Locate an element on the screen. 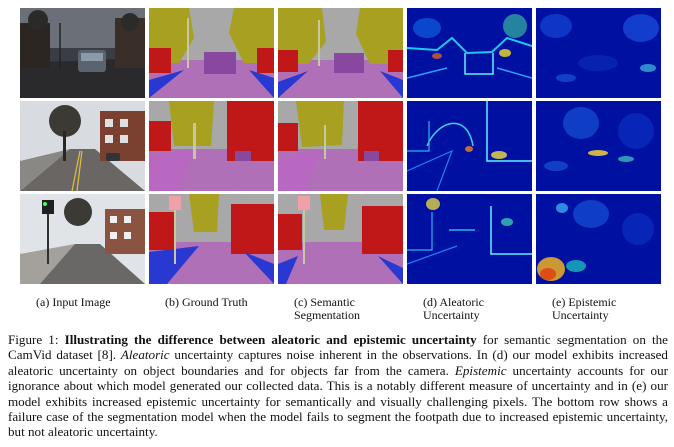  label-epistemic-uncertainty: (e) Epistemic Uncertainty is located at coordinates (598, 309).